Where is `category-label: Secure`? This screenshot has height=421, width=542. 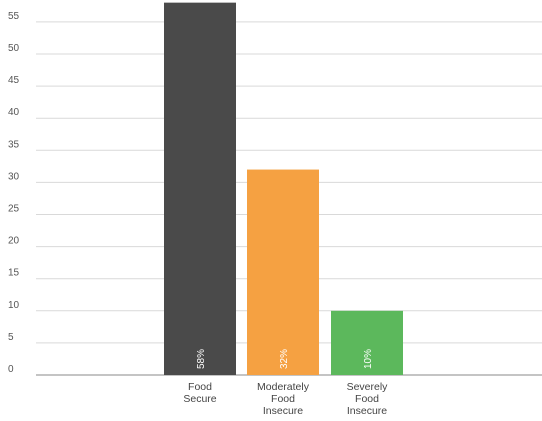 category-label: Secure is located at coordinates (199, 399).